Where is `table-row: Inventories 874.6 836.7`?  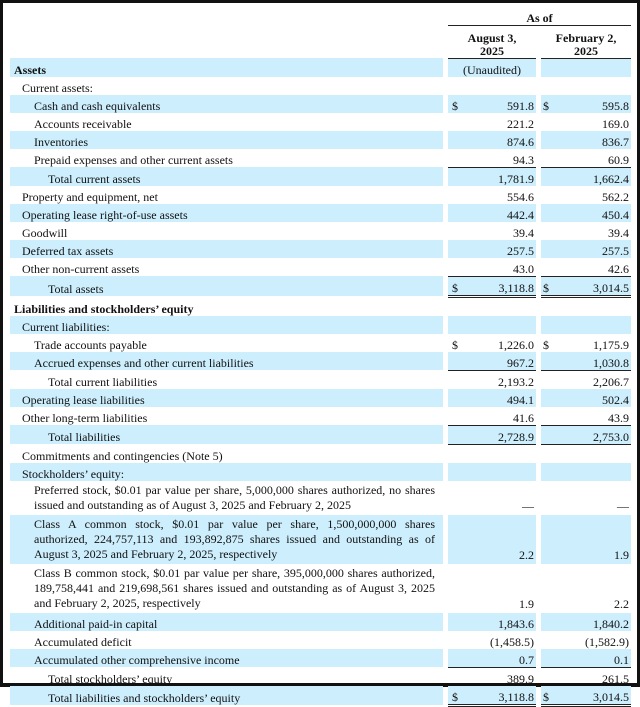 table-row: Inventories 874.6 836.7 is located at coordinates (320, 139).